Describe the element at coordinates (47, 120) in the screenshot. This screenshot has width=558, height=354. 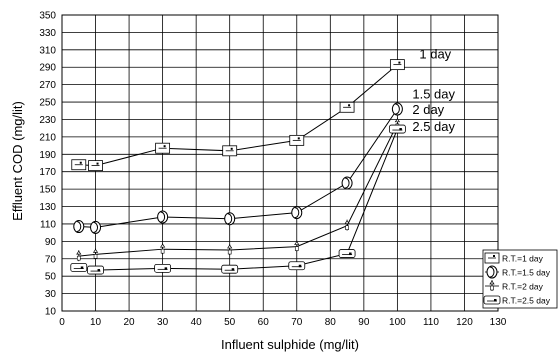
I see `y-tick-label: 230` at that location.